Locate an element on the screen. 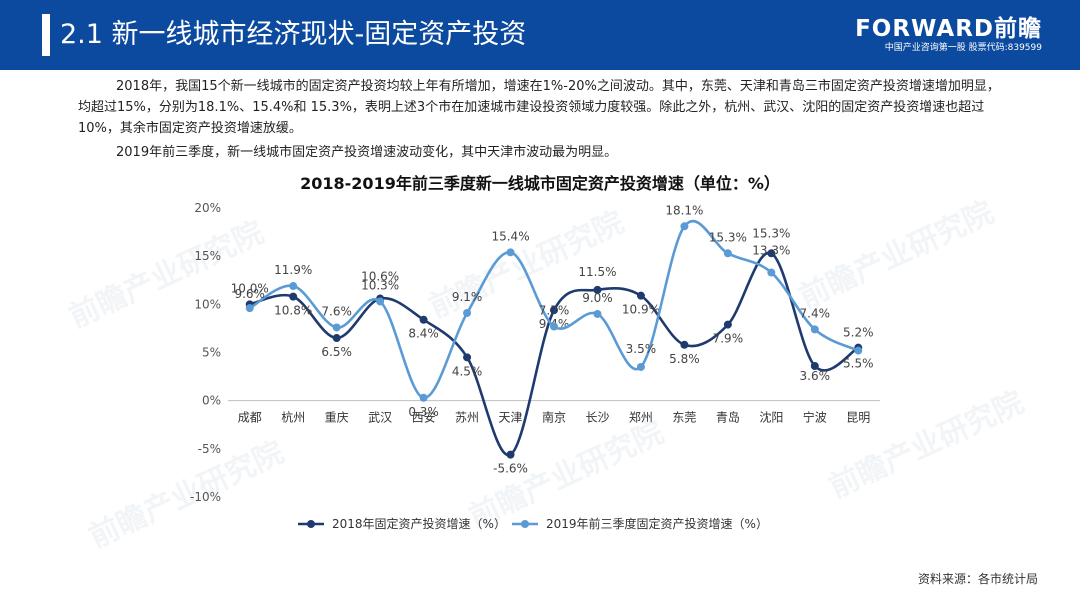  legend-label: 2018年固定资产投资增速（%） is located at coordinates (419, 523).